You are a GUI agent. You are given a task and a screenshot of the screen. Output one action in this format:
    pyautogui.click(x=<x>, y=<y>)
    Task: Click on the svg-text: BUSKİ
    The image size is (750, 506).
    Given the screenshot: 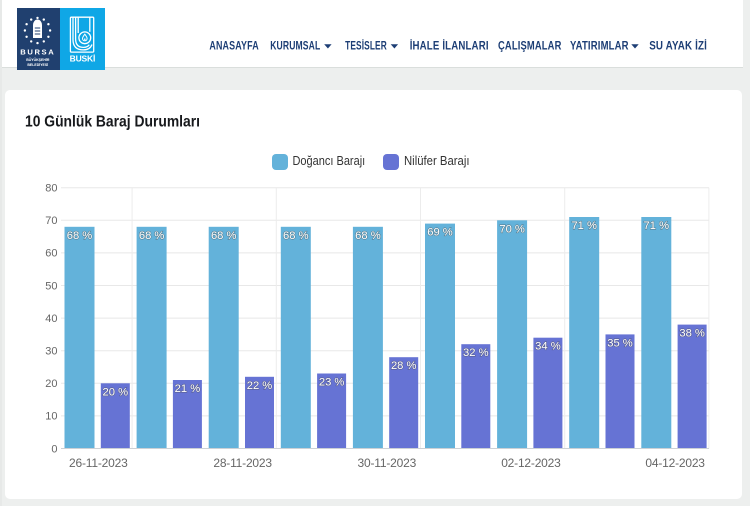 What is the action you would take?
    pyautogui.click(x=82, y=59)
    